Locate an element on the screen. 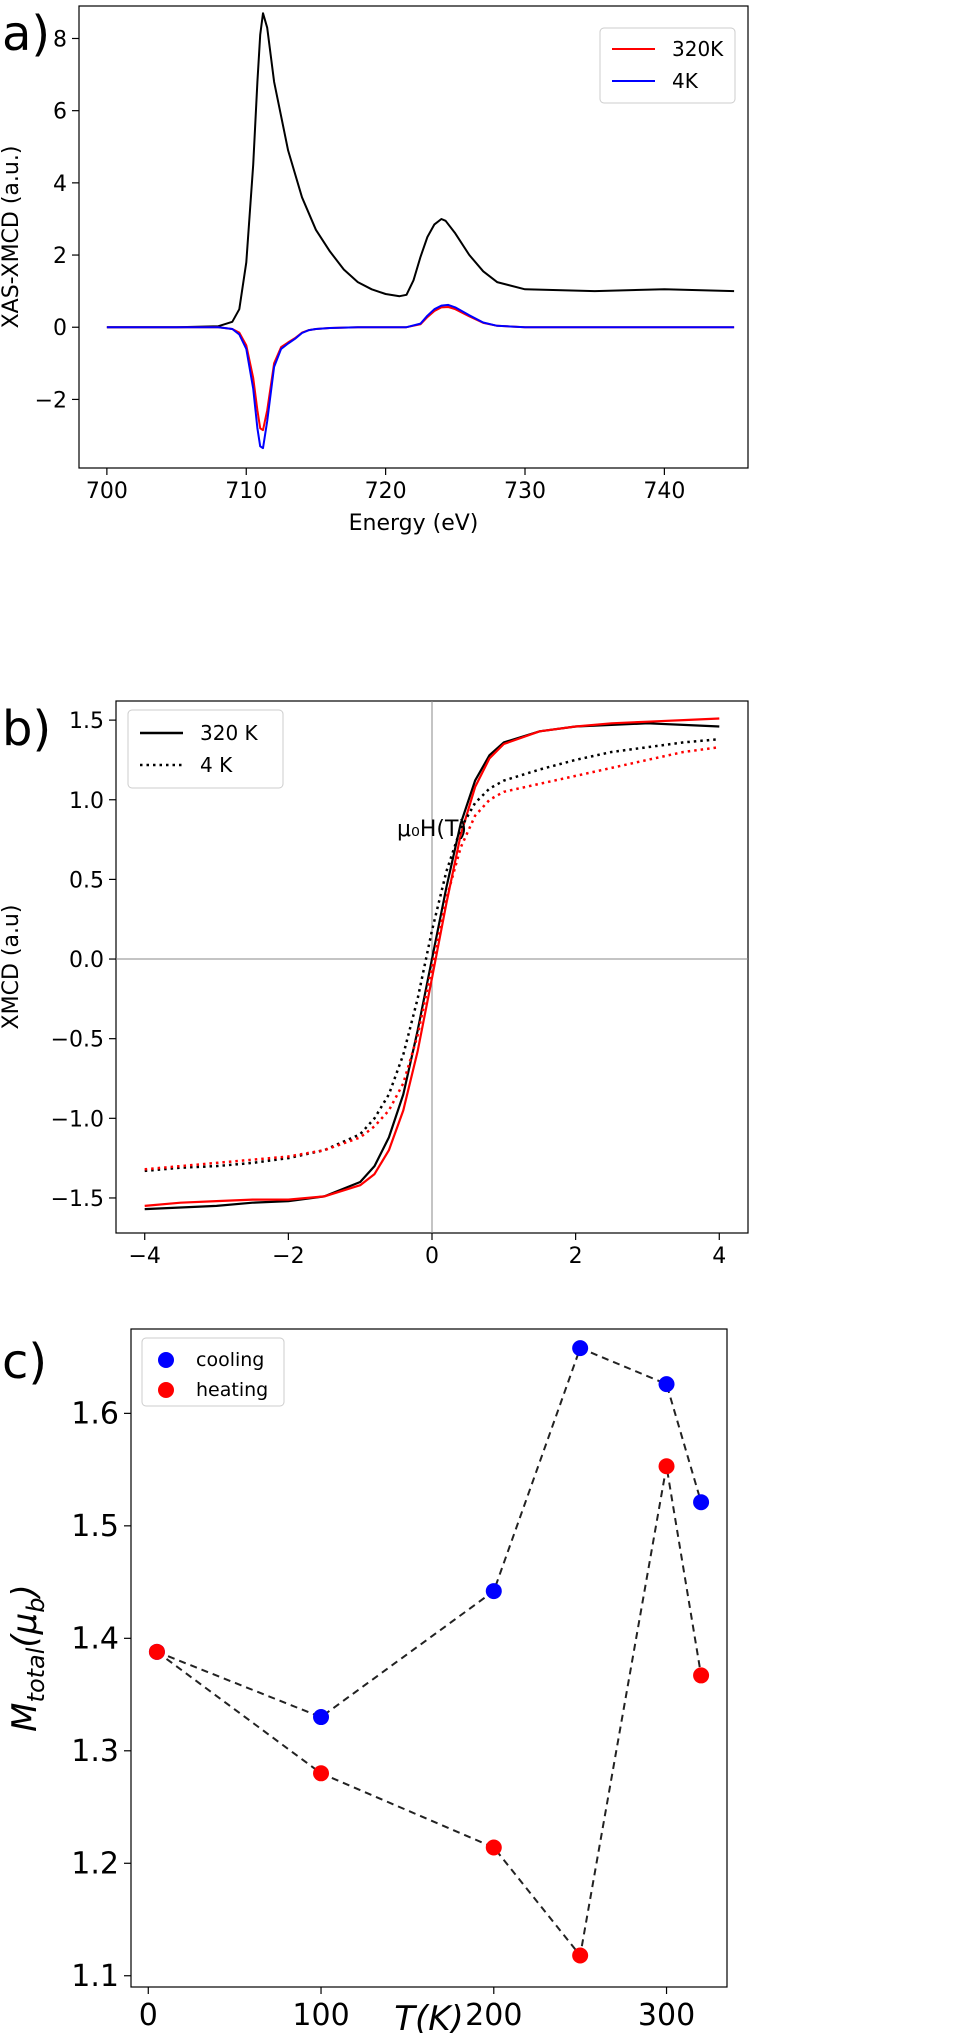  series-320K-red-line is located at coordinates (432, 962).